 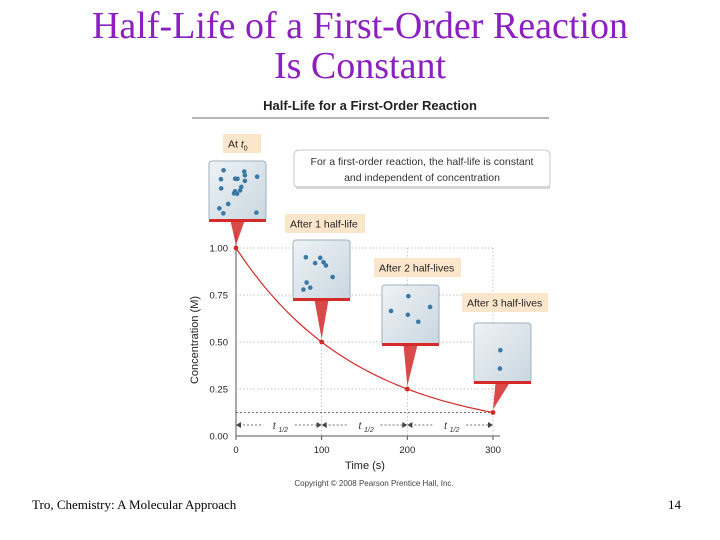 What do you see at coordinates (674, 504) in the screenshot?
I see `page-number: 14` at bounding box center [674, 504].